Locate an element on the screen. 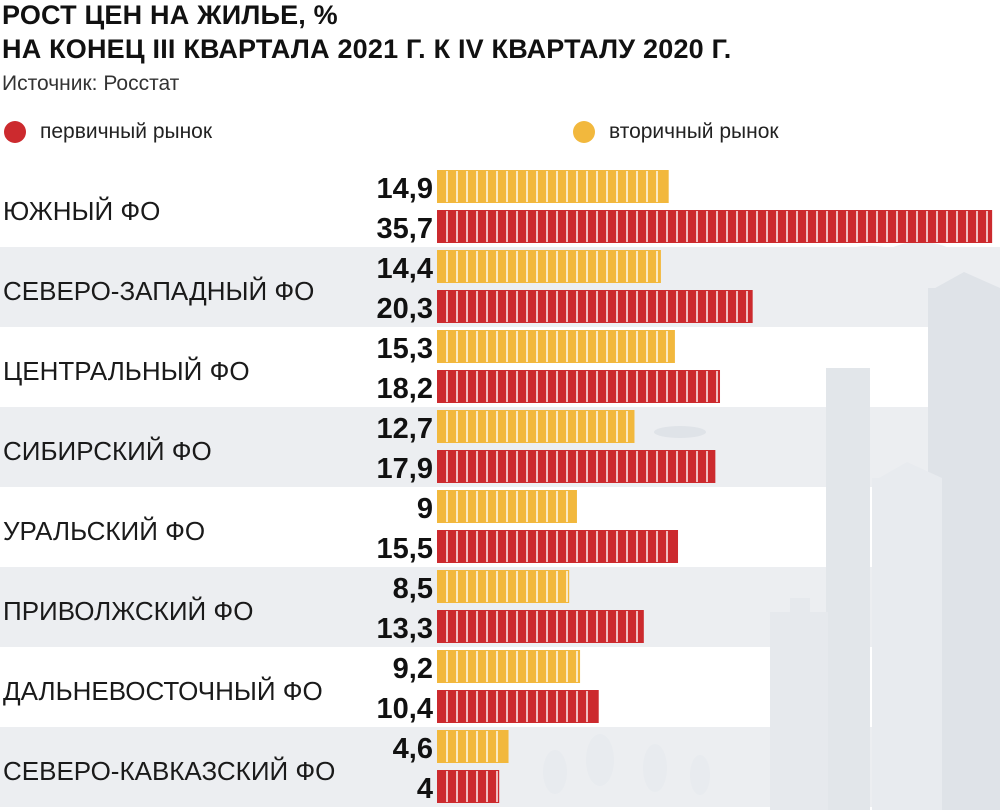  legend-label-primary: первичный рынок is located at coordinates (126, 131).